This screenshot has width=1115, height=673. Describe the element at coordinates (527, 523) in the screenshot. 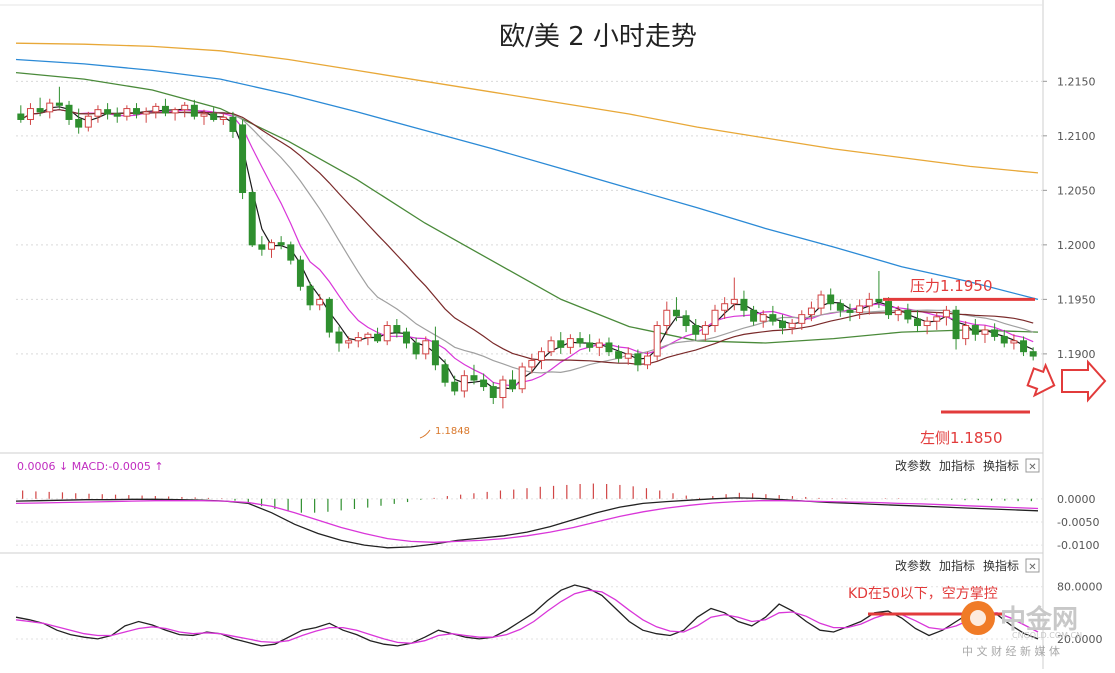

I see `macd-dif-line` at that location.